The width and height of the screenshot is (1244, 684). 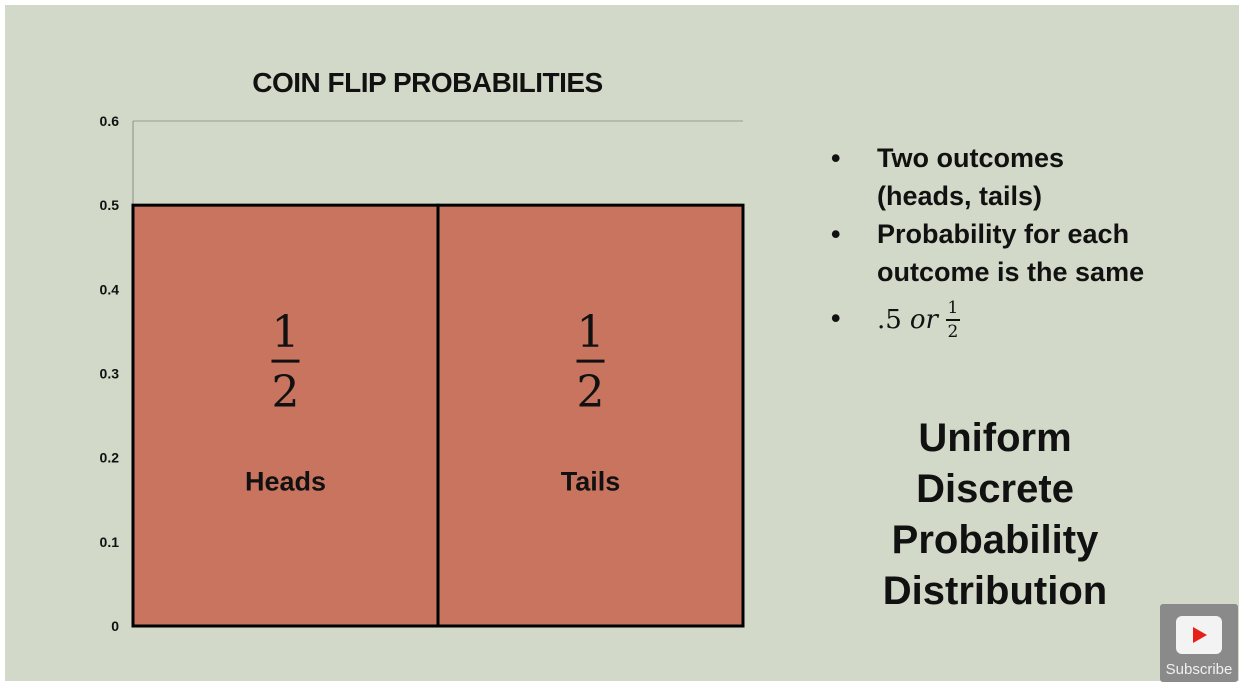 I want to click on fraction-denominator: 2, so click(x=953, y=332).